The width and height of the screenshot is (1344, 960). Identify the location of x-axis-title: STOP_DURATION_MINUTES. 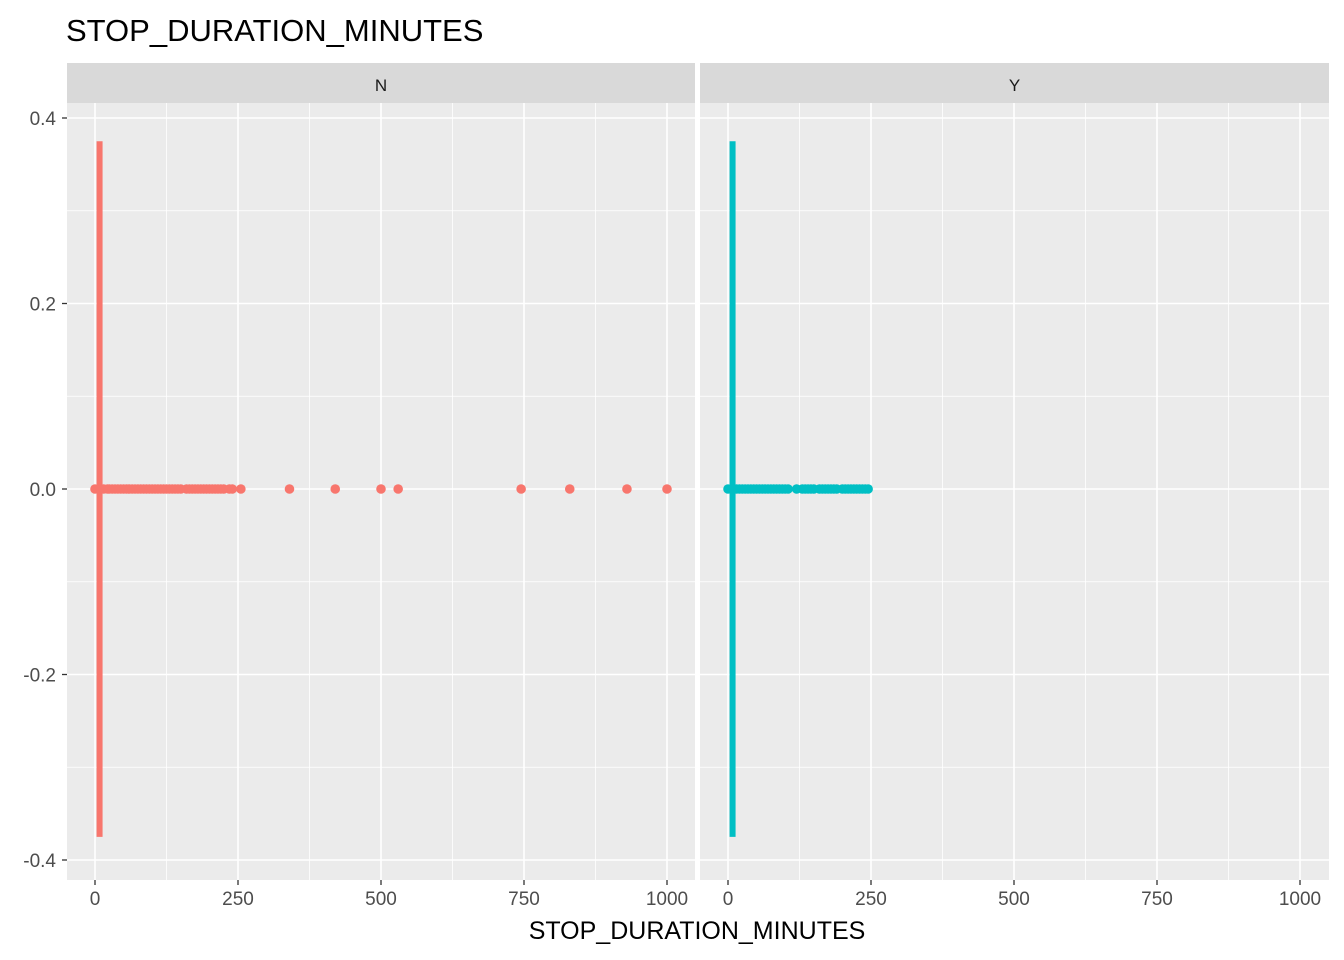
(697, 931).